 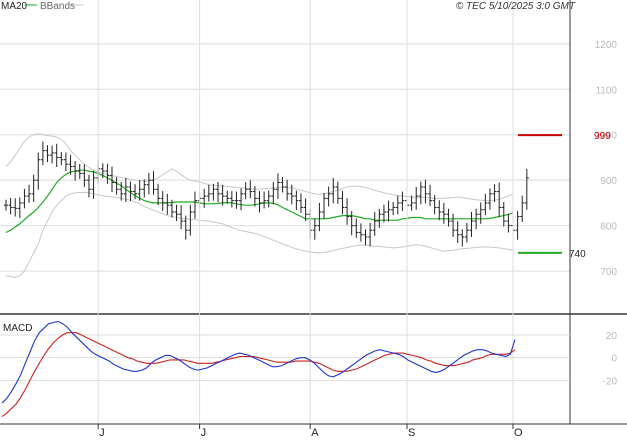 I want to click on macd-tick-label: -20, so click(x=610, y=381).